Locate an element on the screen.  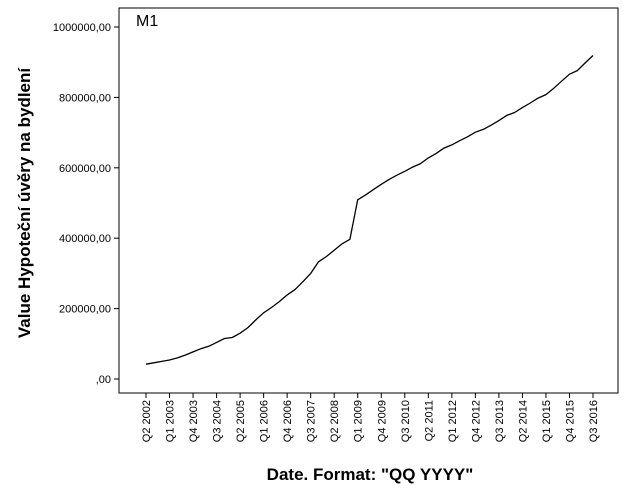
x-tick-label: Q4 2012 is located at coordinates (476, 421).